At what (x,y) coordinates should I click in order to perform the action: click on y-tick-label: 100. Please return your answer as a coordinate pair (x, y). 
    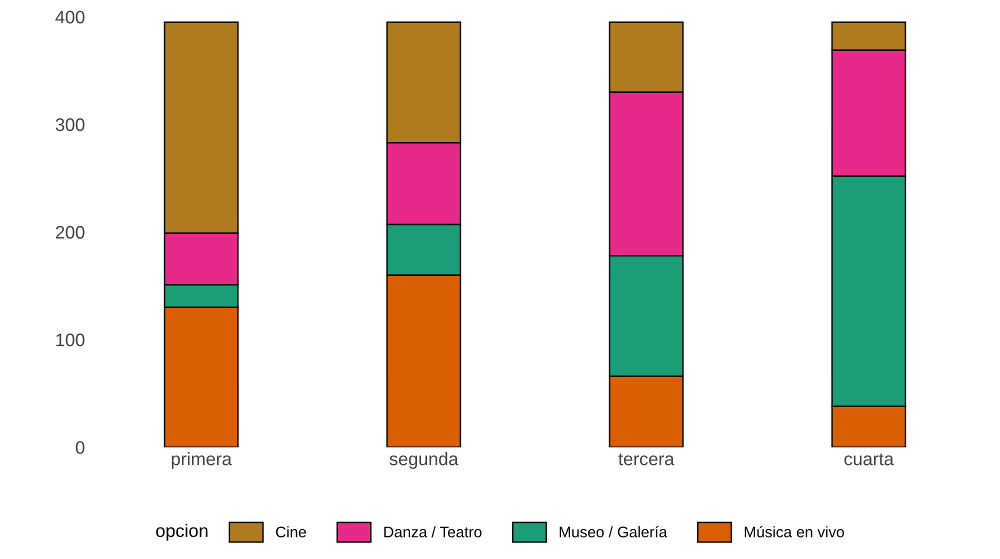
    Looking at the image, I should click on (70, 340).